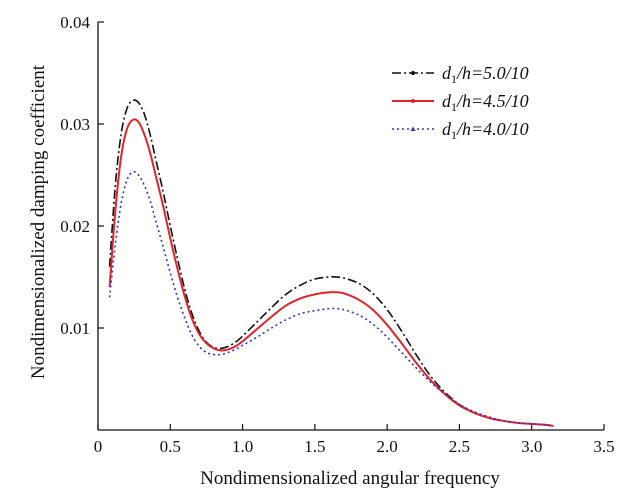  Describe the element at coordinates (485, 74) in the screenshot. I see `legend-label-1: d1/h=5.0/10` at that location.